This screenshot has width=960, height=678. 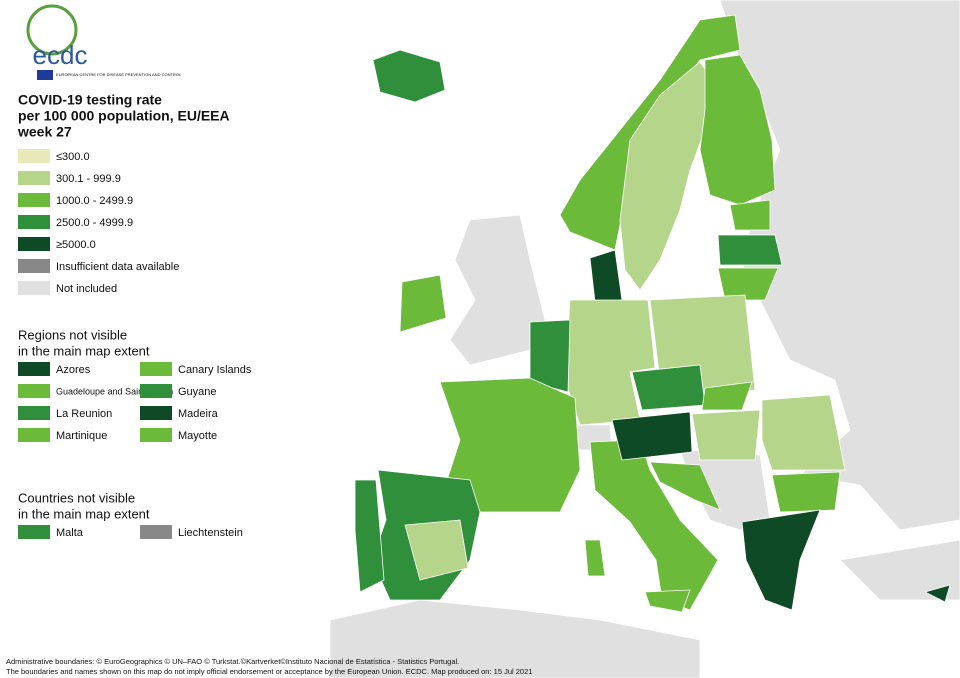 What do you see at coordinates (72, 334) in the screenshot?
I see `section-title: Regions not visible` at bounding box center [72, 334].